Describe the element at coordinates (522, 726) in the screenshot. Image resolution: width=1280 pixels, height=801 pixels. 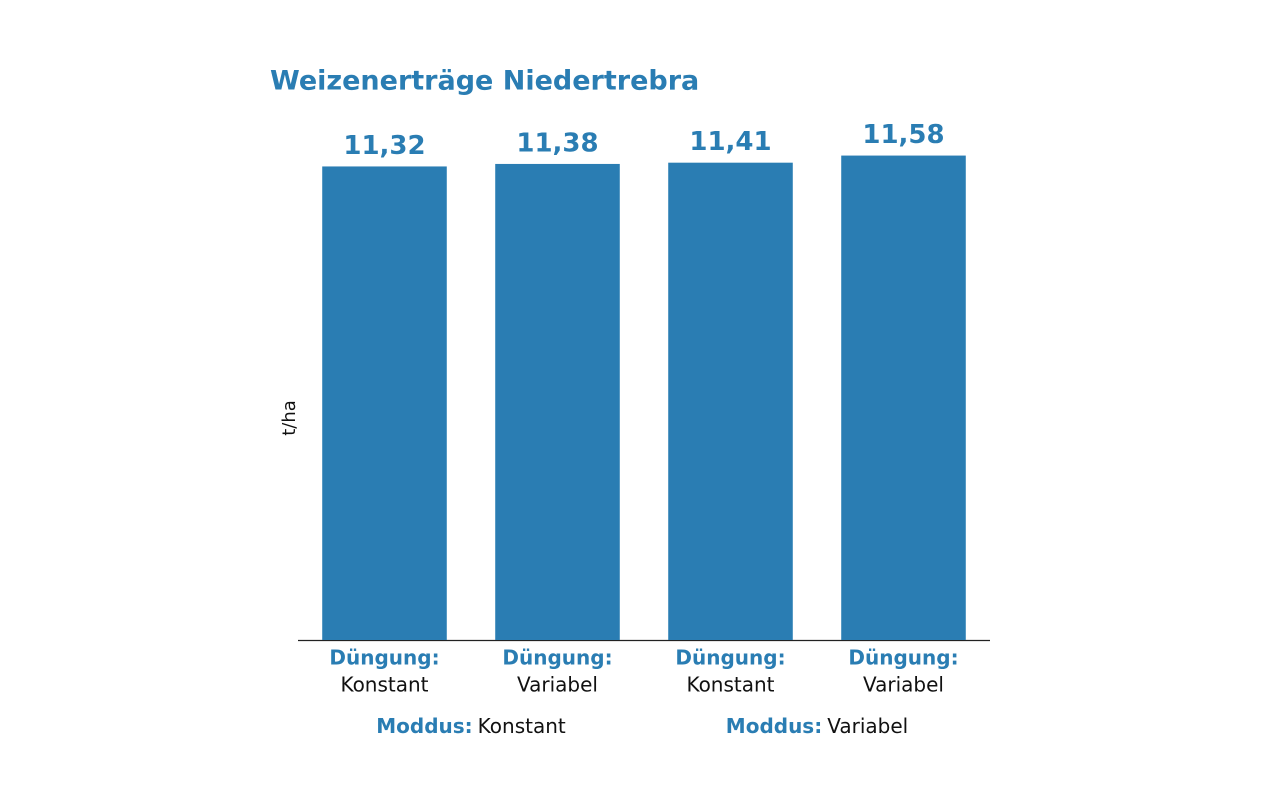
I see `group-value: Konstant` at that location.